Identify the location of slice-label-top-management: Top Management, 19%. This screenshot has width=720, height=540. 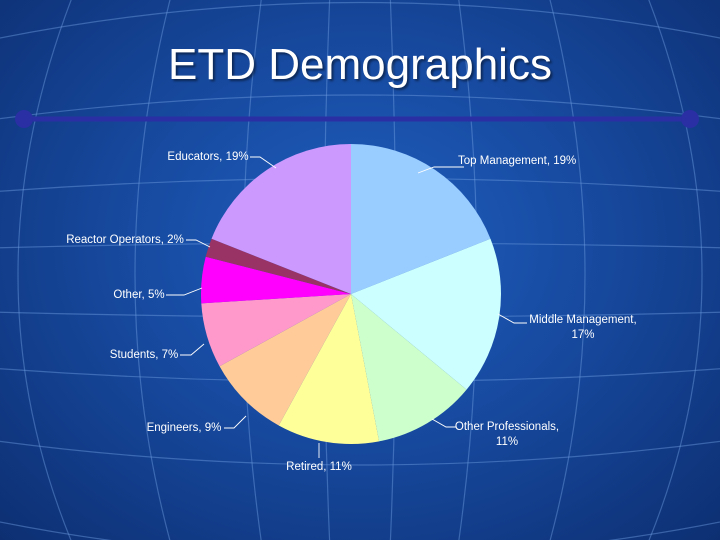
(517, 161).